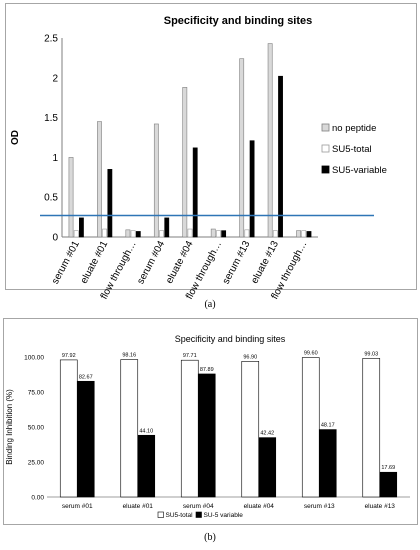 This screenshot has width=420, height=550. Describe the element at coordinates (55, 78) in the screenshot. I see `chart-a-y-tick-label: 2` at that location.